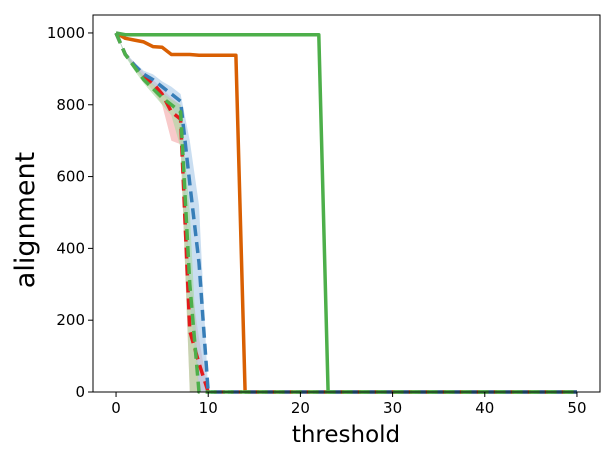 The height and width of the screenshot is (461, 615). Describe the element at coordinates (300, 408) in the screenshot. I see `x-tick-label: 20` at that location.